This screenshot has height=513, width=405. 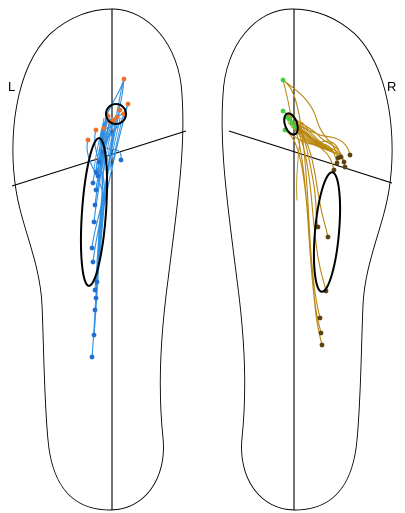 What do you see at coordinates (391, 86) in the screenshot?
I see `right-side-label: R` at bounding box center [391, 86].